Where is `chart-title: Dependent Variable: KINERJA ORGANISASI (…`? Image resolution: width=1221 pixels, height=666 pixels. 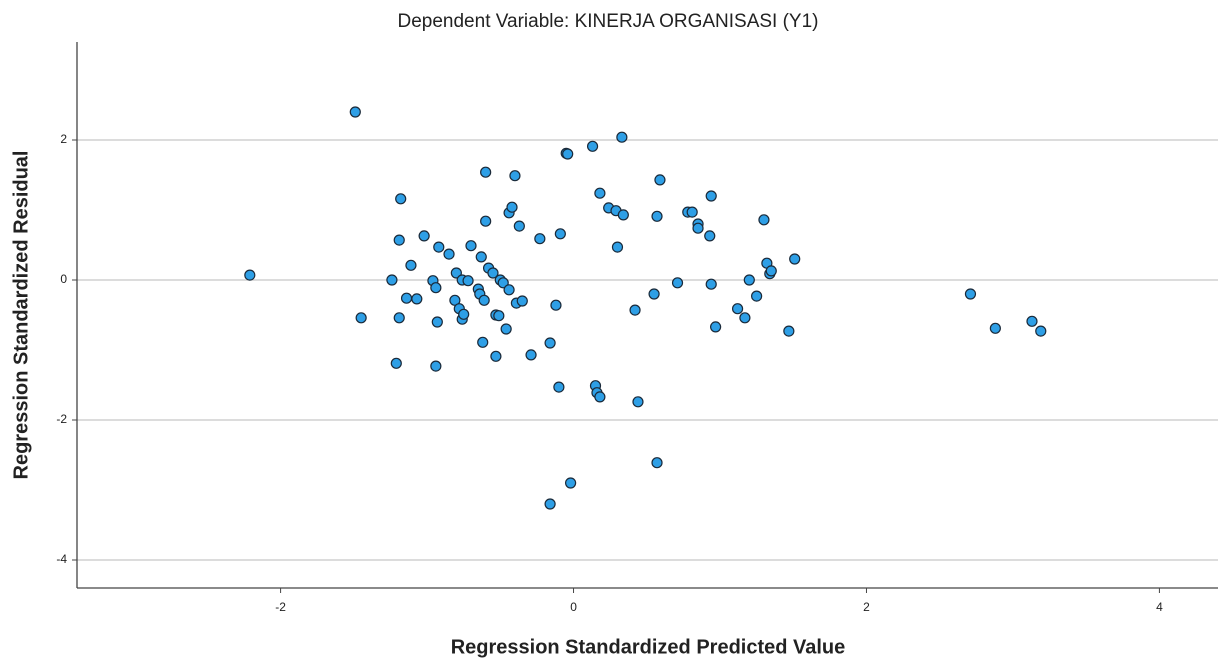 chart-title: Dependent Variable: KINERJA ORGANISASI (… is located at coordinates (608, 21).